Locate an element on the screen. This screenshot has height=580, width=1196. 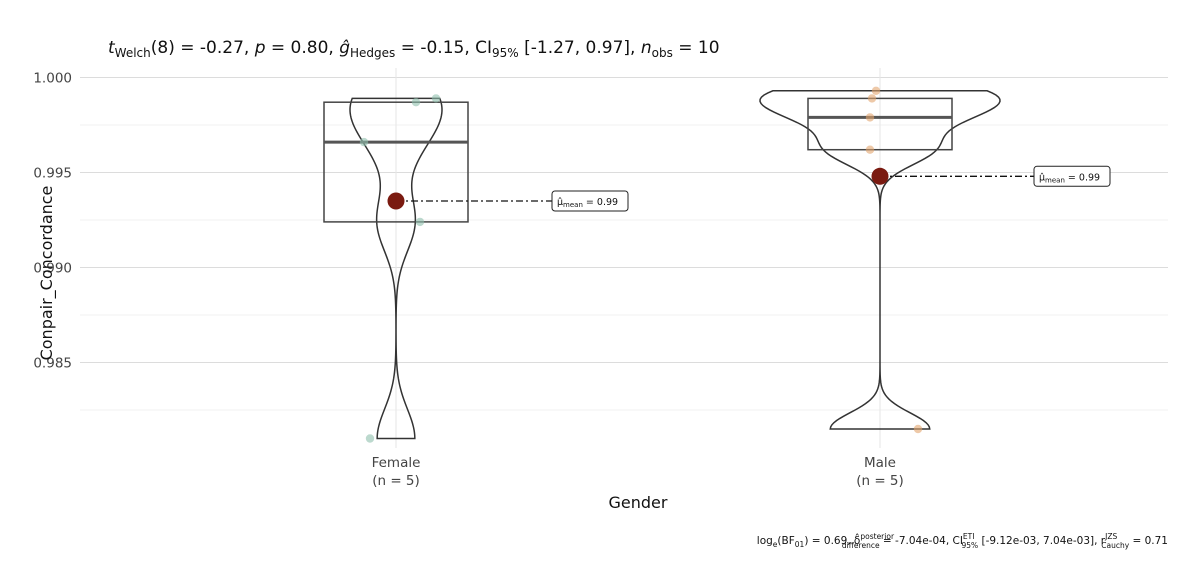
means: μ̂mean = 0.99 μ̂mean = 0.99 is located at coordinates (749, 188).